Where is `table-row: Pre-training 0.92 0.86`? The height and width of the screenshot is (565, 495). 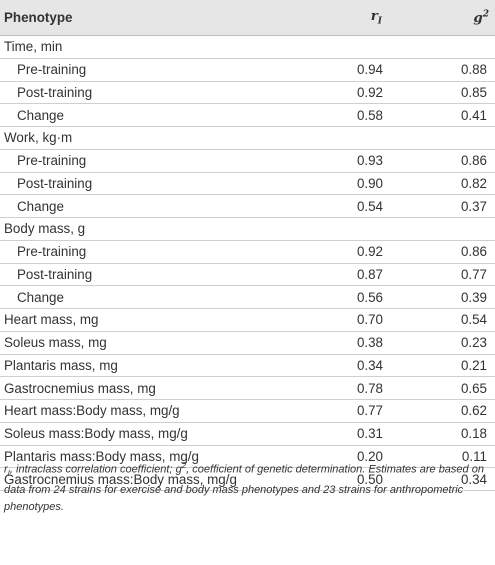 table-row: Pre-training 0.92 0.86 is located at coordinates (247, 252).